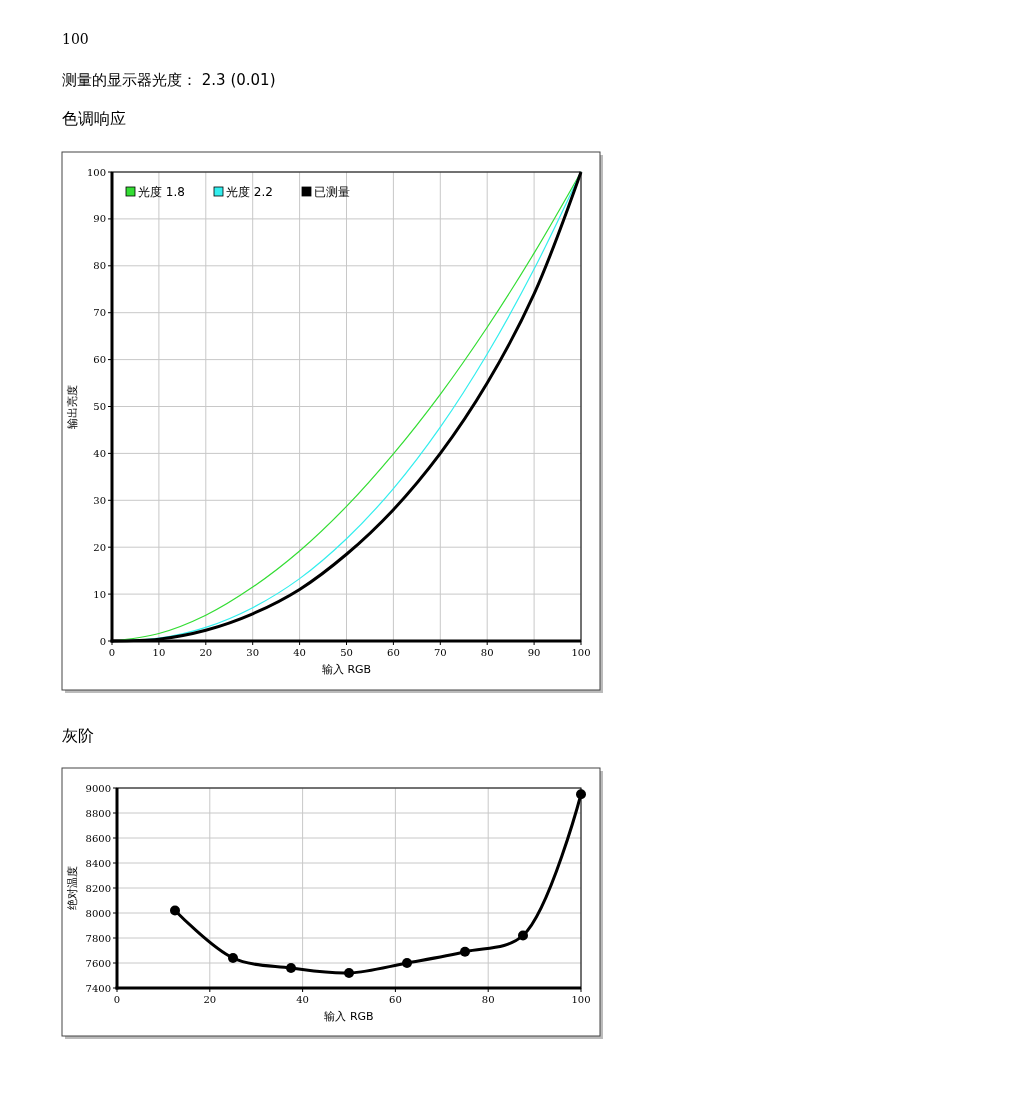 Image resolution: width=1033 pixels, height=1111 pixels. I want to click on y-tick-label: 0, so click(102, 641).